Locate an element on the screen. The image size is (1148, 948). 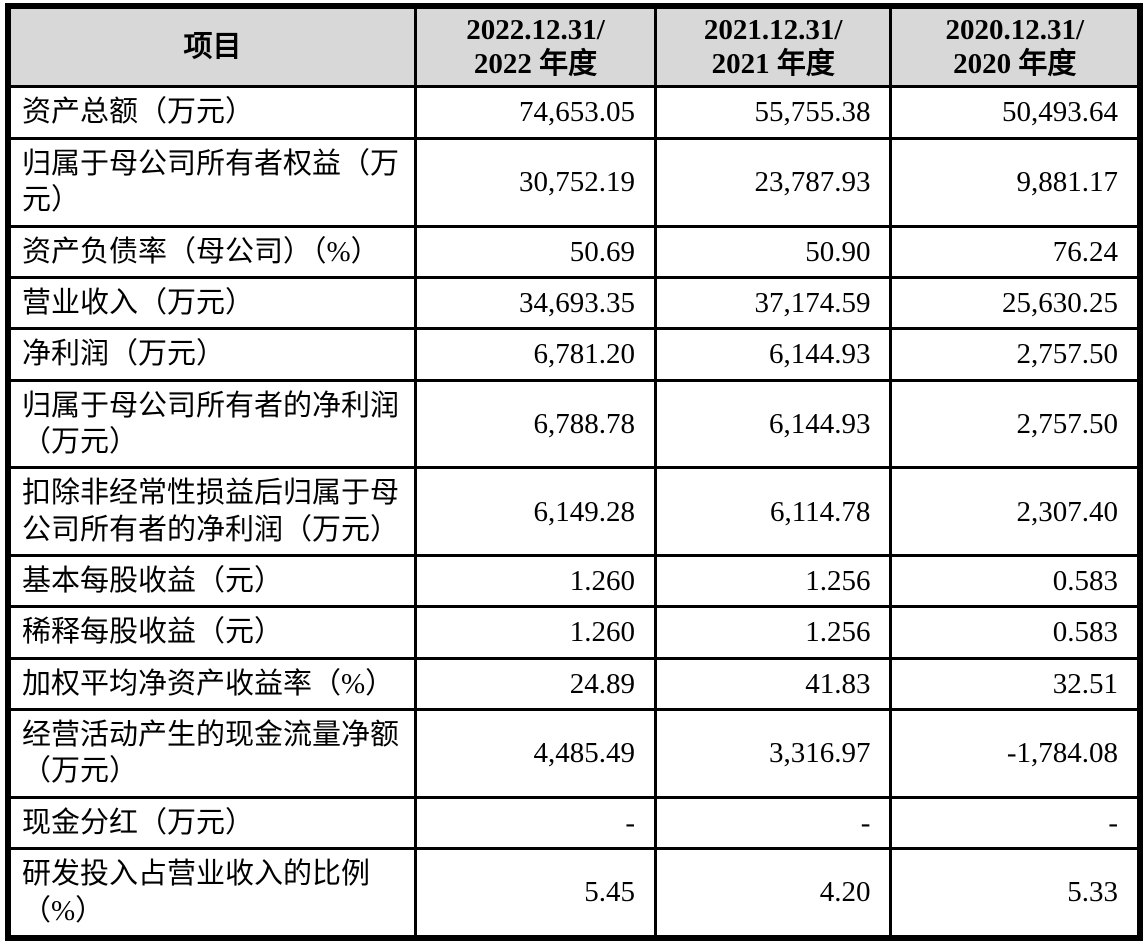
value-cell-2022: 50.69 is located at coordinates (535, 251).